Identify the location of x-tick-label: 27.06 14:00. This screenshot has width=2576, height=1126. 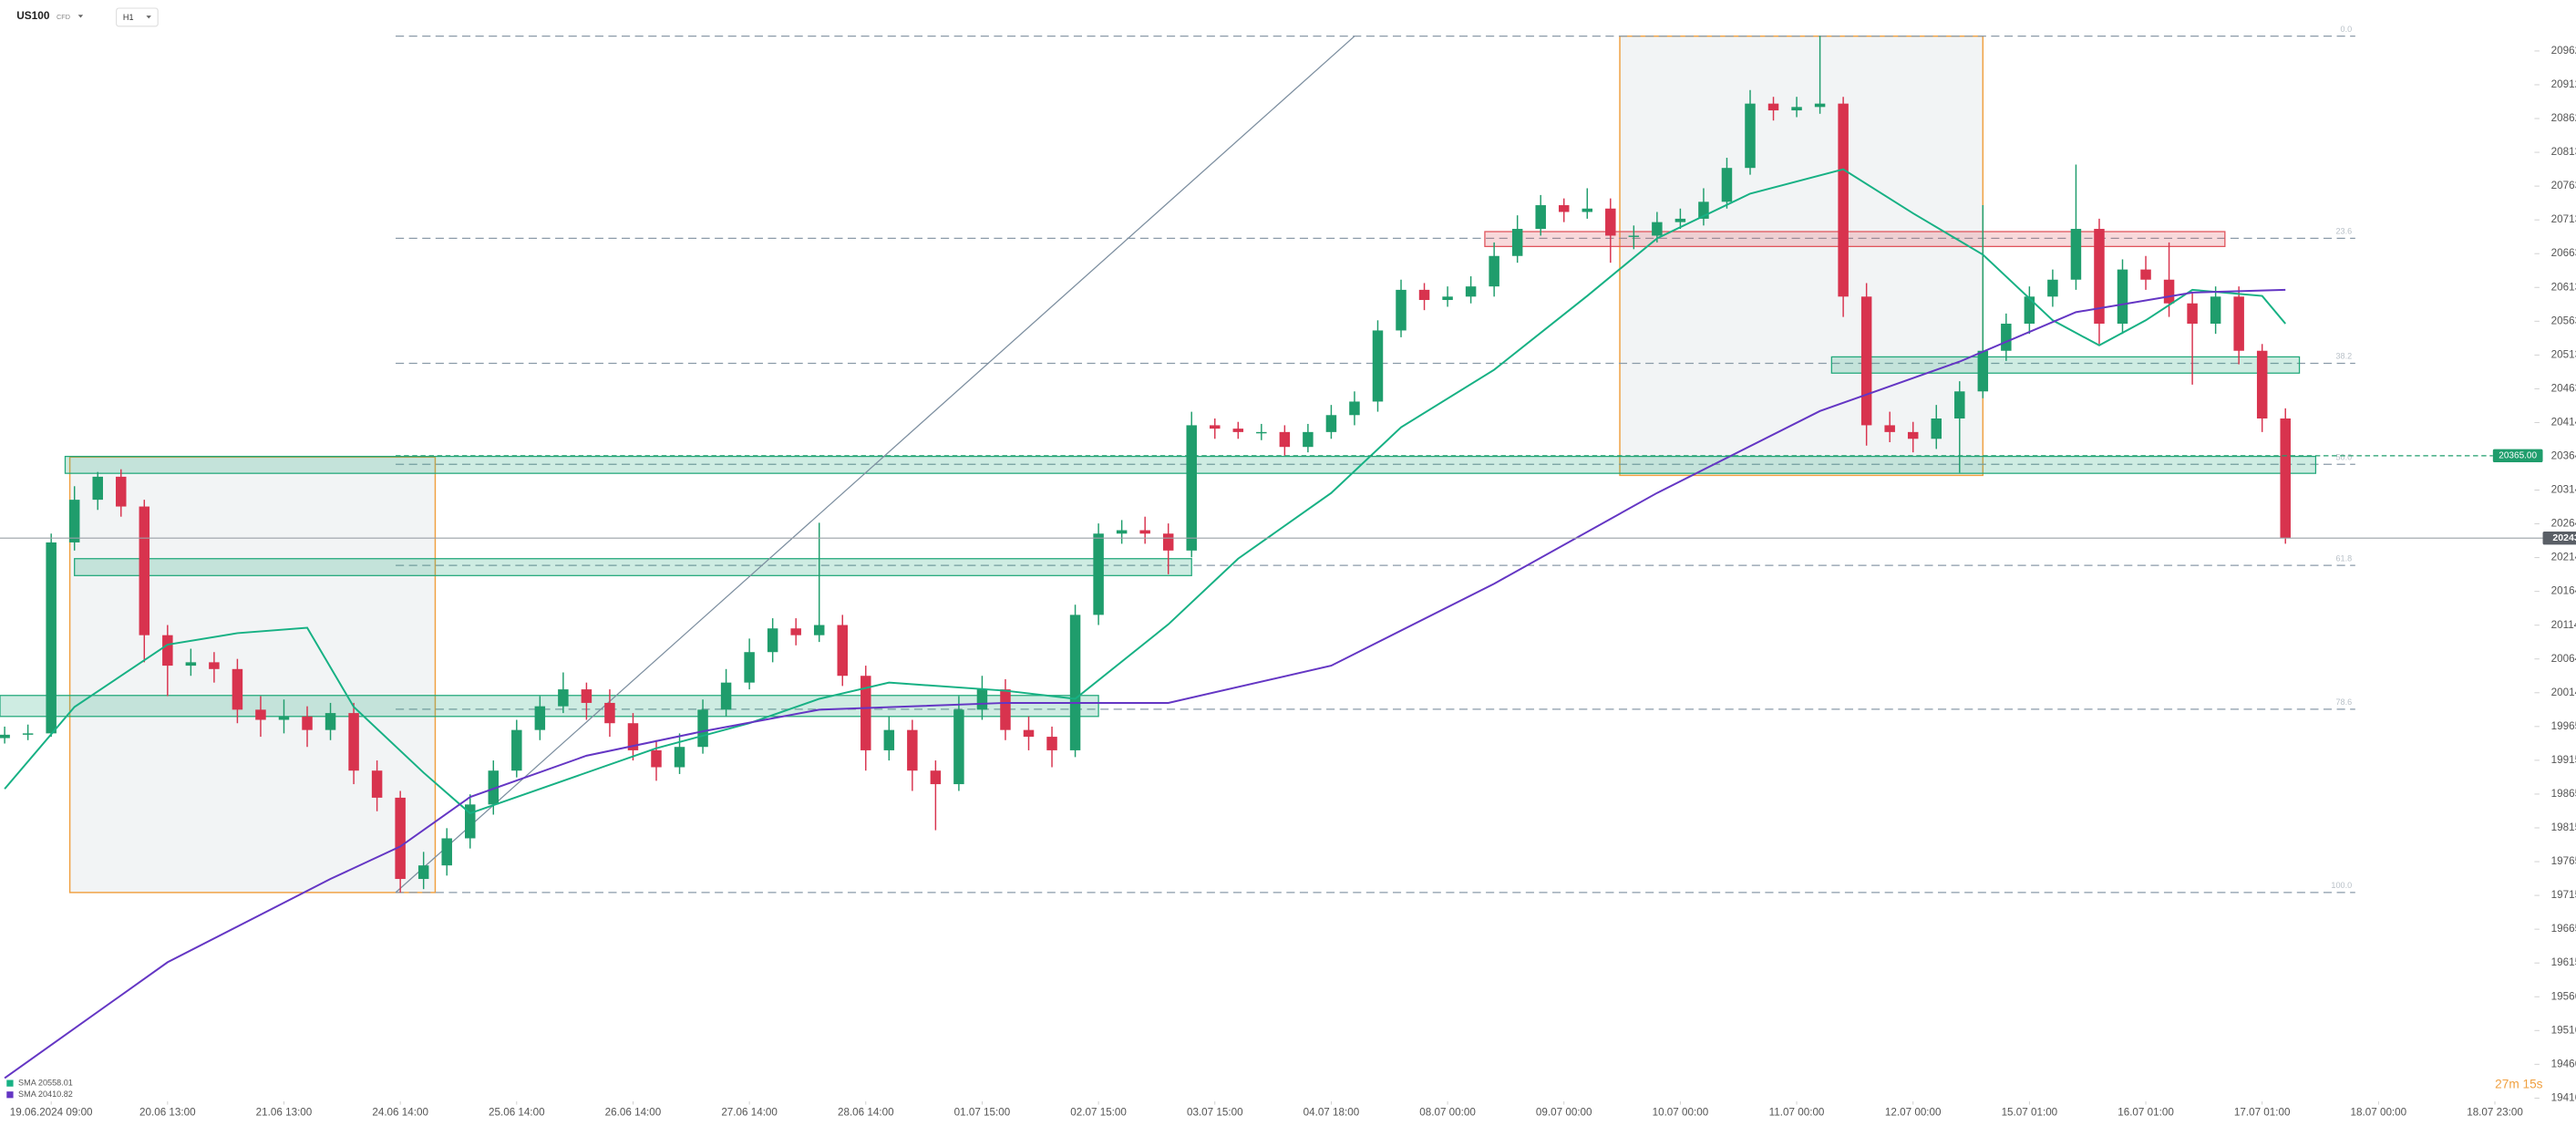
(749, 1113).